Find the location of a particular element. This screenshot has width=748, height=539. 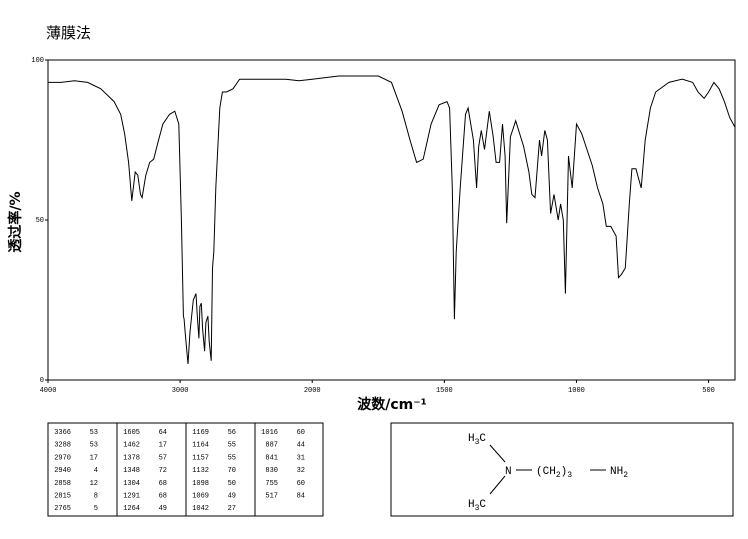

table-dividers is located at coordinates (186, 469).